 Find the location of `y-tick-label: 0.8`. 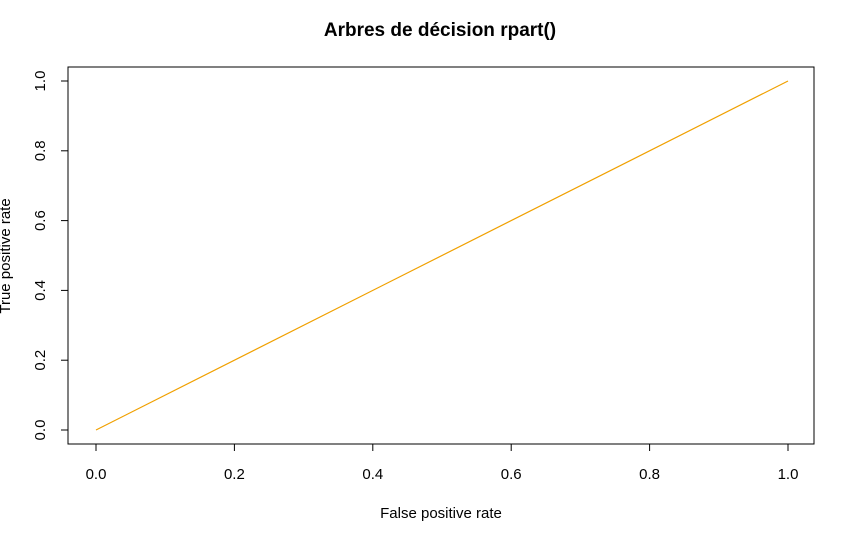

y-tick-label: 0.8 is located at coordinates (40, 150).